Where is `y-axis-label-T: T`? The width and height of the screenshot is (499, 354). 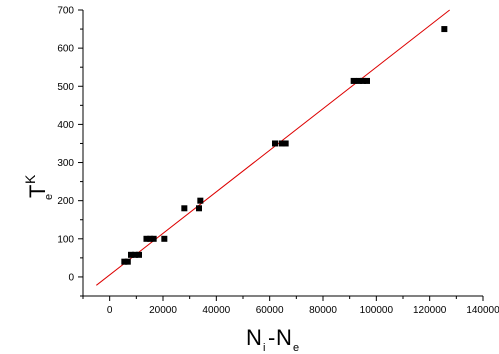 y-axis-label-T: T is located at coordinates (37, 191).